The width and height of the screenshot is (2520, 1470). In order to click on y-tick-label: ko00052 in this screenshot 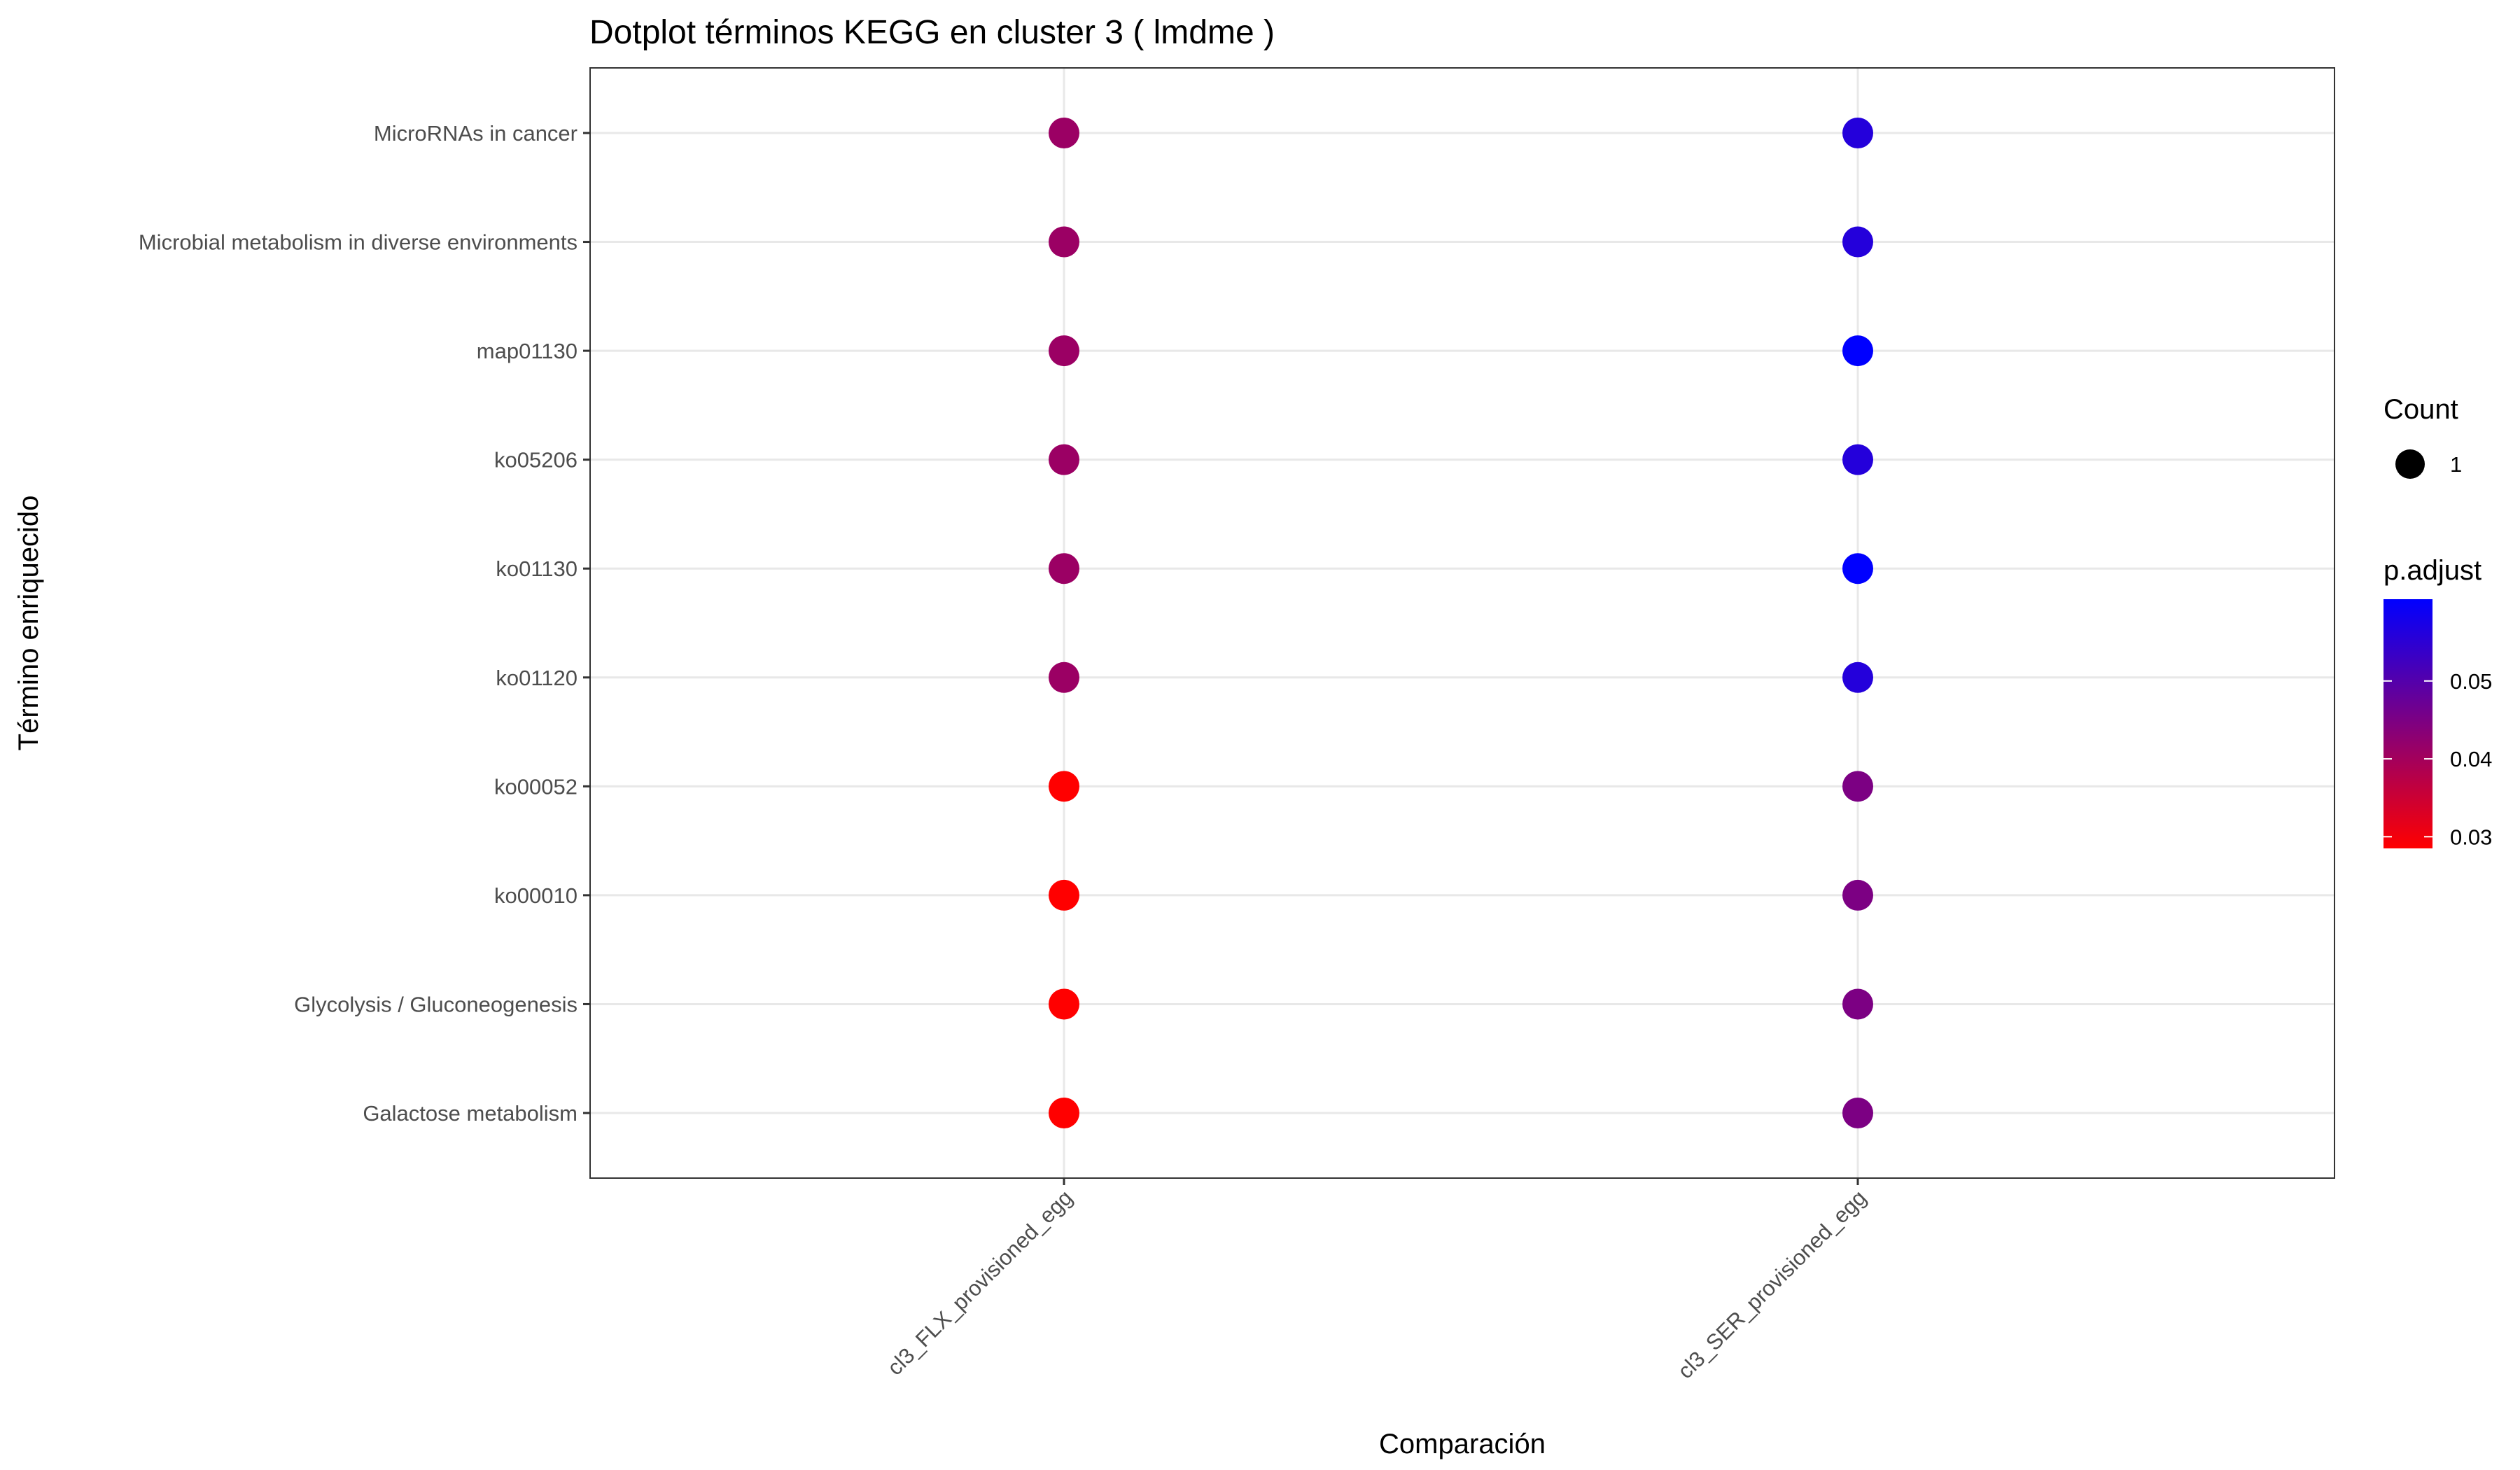, I will do `click(536, 786)`.